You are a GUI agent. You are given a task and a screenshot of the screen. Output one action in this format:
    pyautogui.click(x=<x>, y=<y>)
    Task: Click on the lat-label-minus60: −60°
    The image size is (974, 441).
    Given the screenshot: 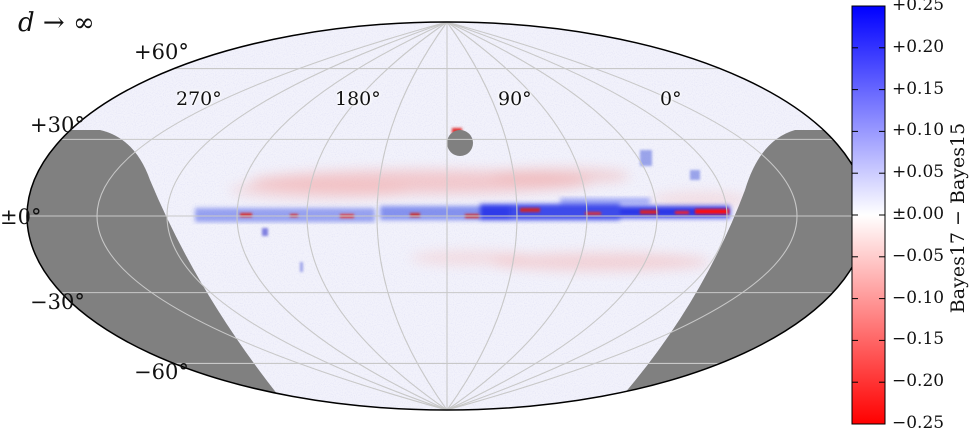 What is the action you would take?
    pyautogui.click(x=161, y=372)
    